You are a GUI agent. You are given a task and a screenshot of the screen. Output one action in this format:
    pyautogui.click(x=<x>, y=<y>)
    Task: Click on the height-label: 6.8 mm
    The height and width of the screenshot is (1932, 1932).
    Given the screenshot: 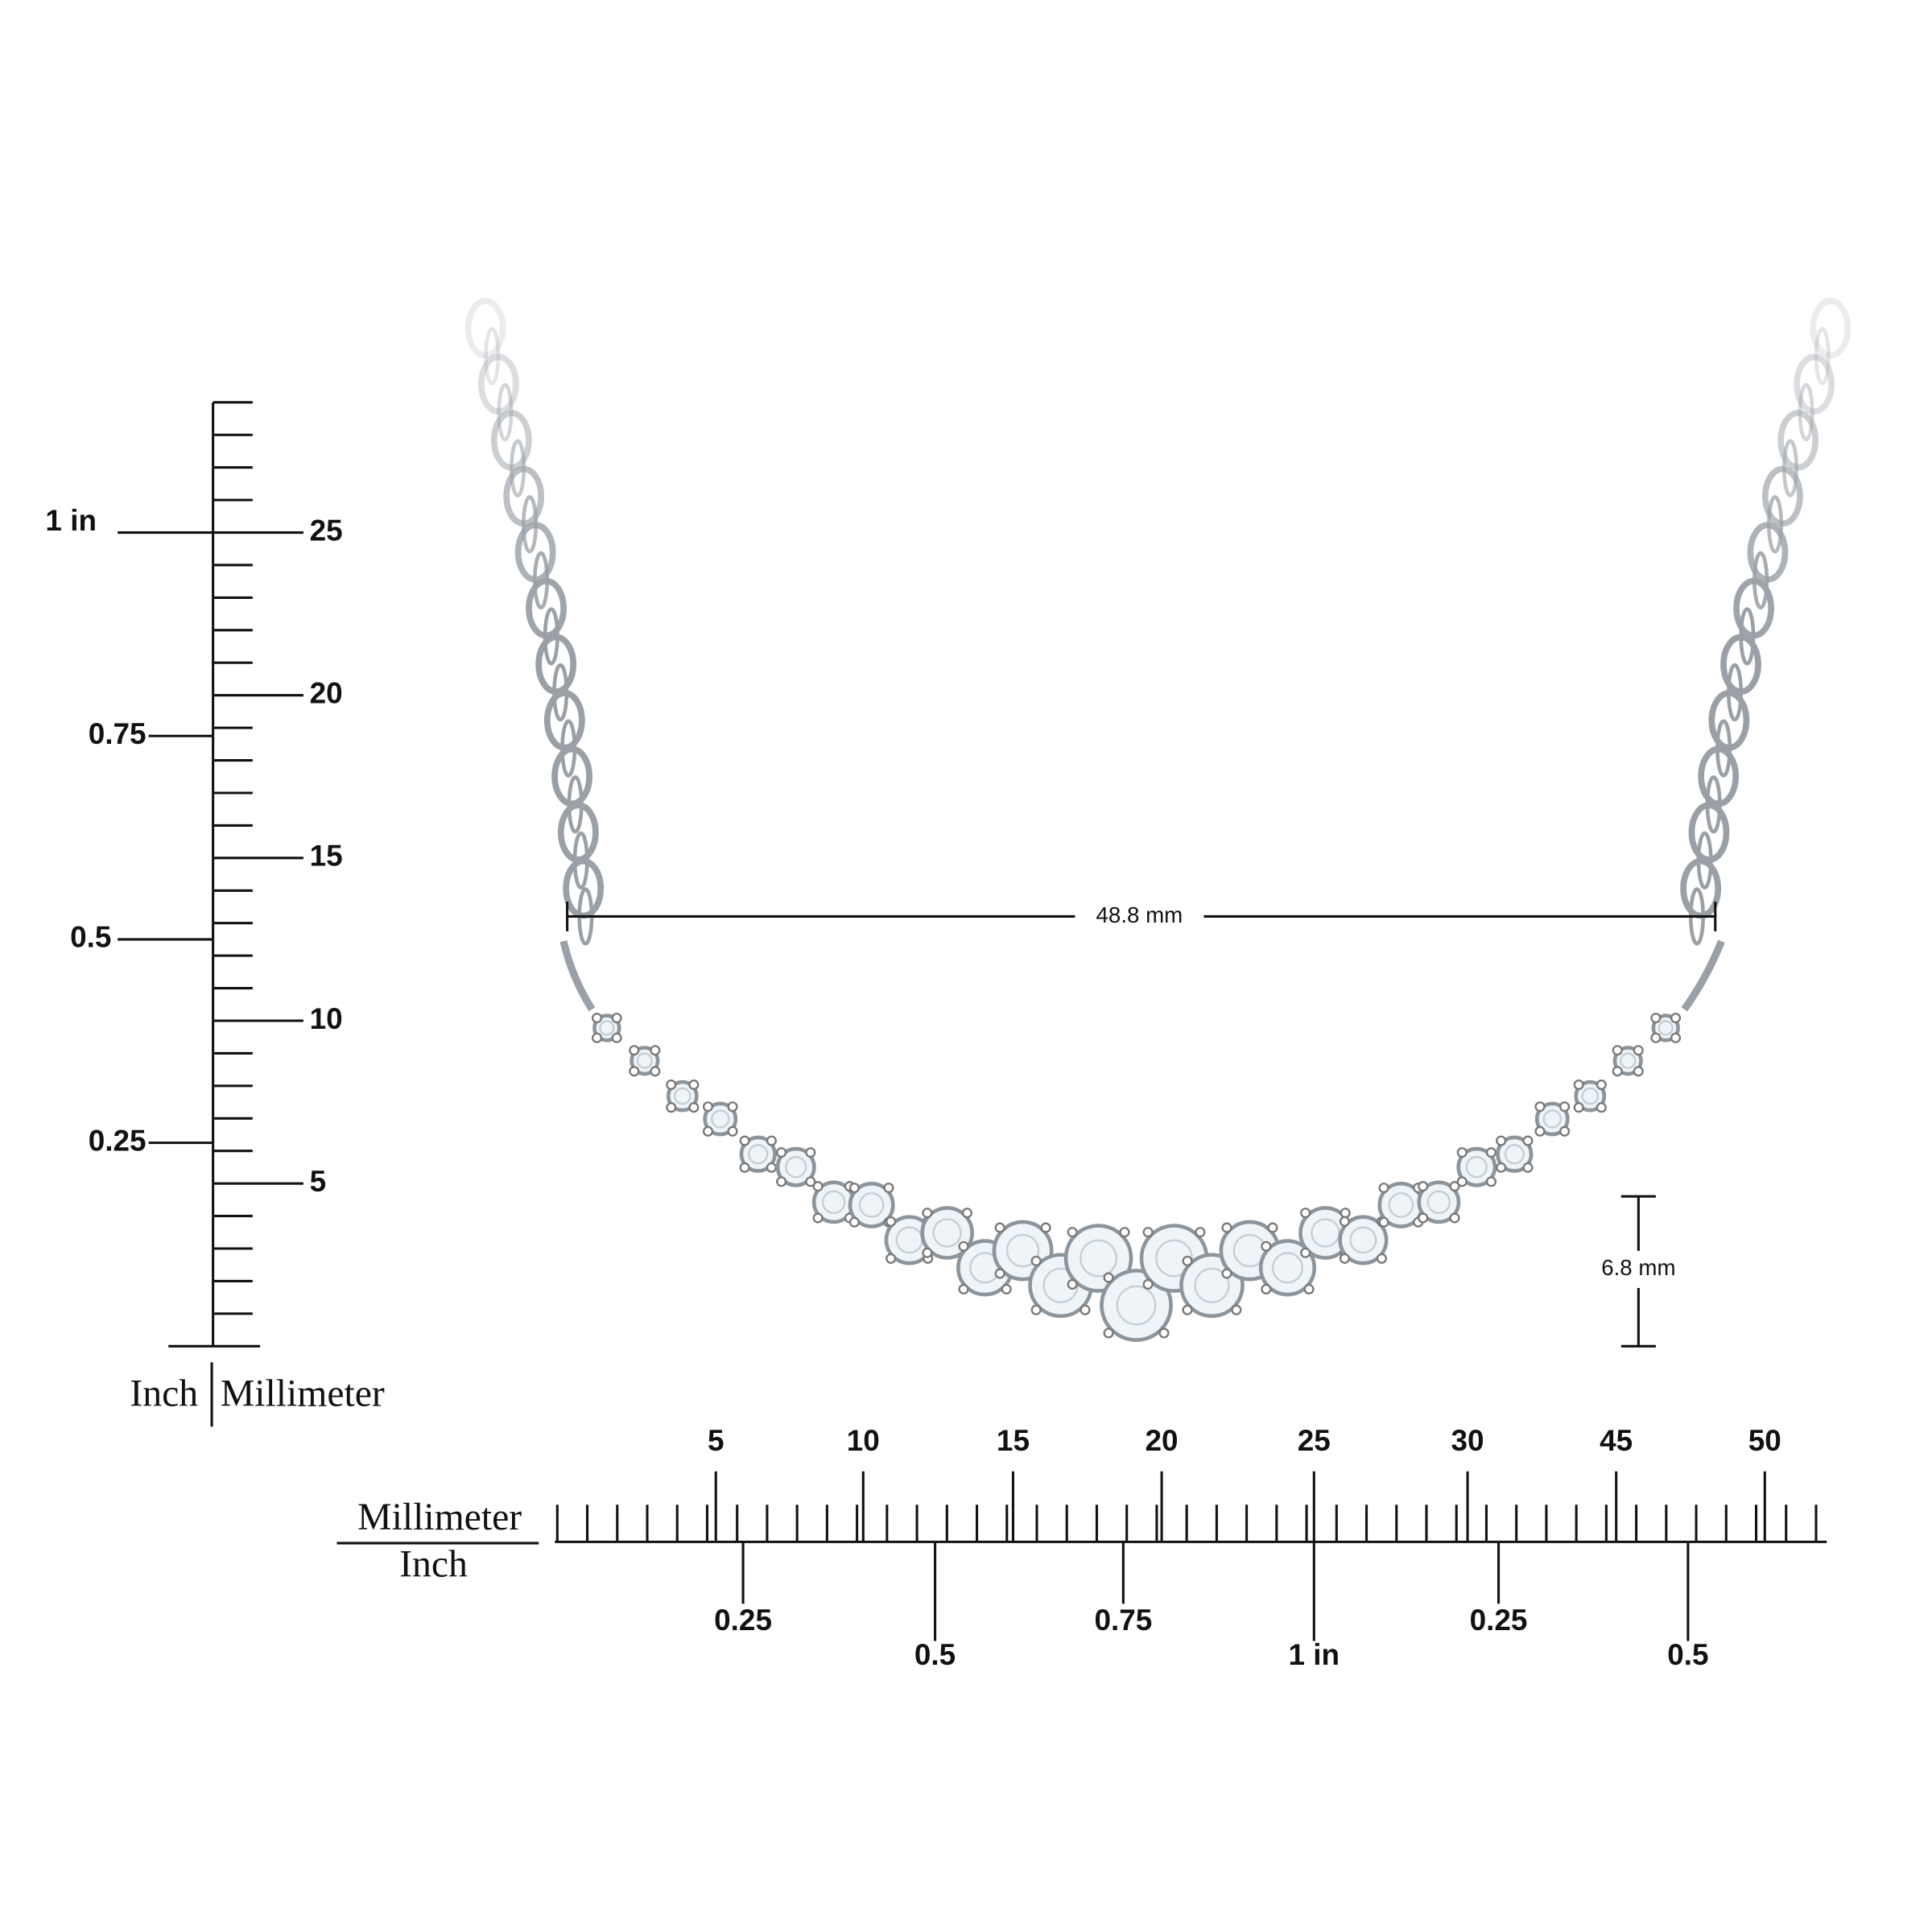 What is the action you would take?
    pyautogui.click(x=1638, y=1267)
    